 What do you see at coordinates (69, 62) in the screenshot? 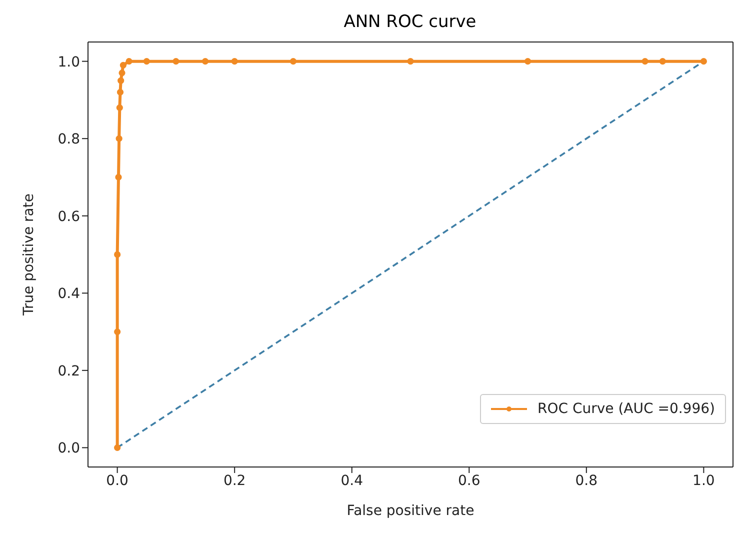
I see `y-tick-label: 1.0` at bounding box center [69, 62].